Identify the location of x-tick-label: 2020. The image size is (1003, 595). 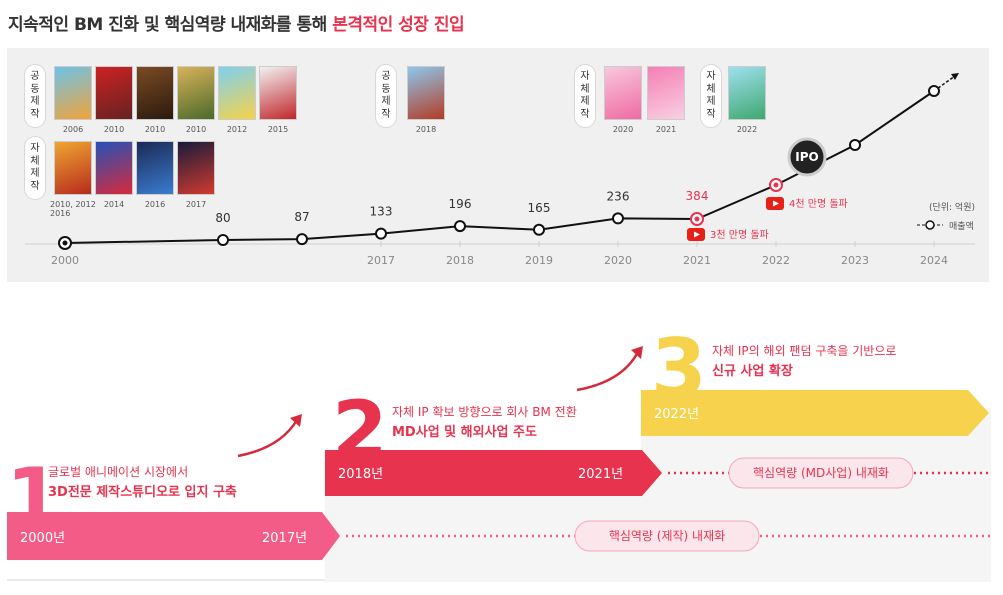
(618, 260).